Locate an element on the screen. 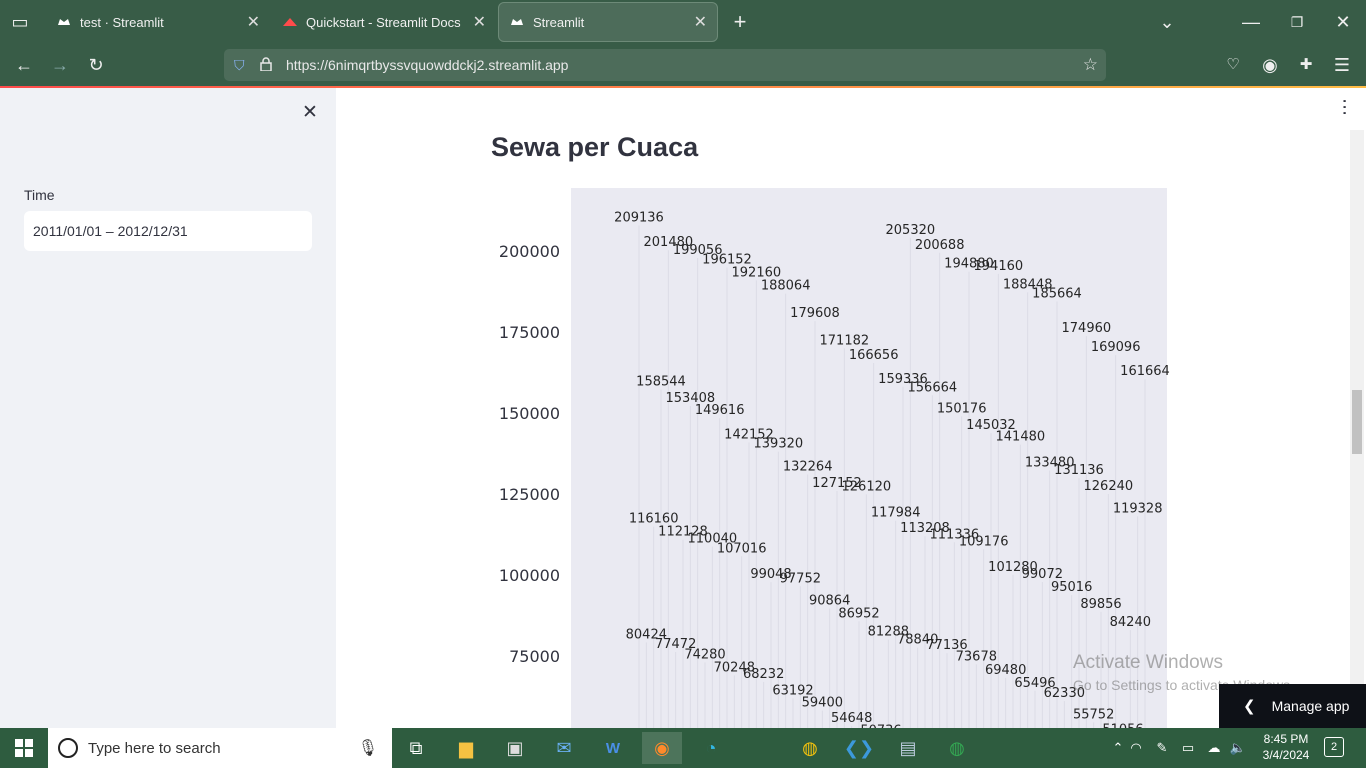 The height and width of the screenshot is (768, 1366). tab-title: Quickstart - Streamlit Docs is located at coordinates (383, 22).